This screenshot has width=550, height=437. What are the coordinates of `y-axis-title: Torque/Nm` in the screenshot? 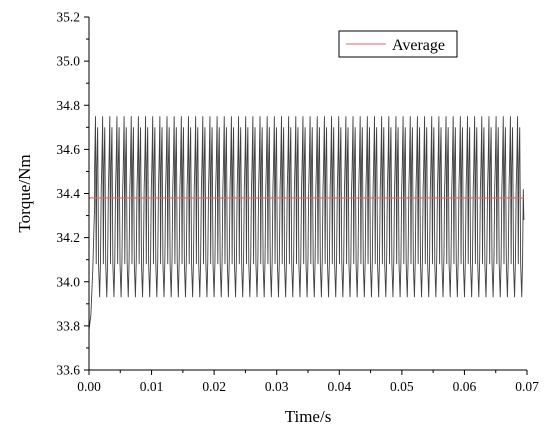 It's located at (24, 193).